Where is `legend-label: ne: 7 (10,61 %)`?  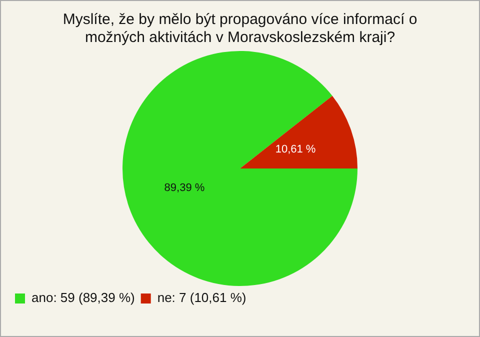
legend-label: ne: 7 (10,61 %) is located at coordinates (201, 298).